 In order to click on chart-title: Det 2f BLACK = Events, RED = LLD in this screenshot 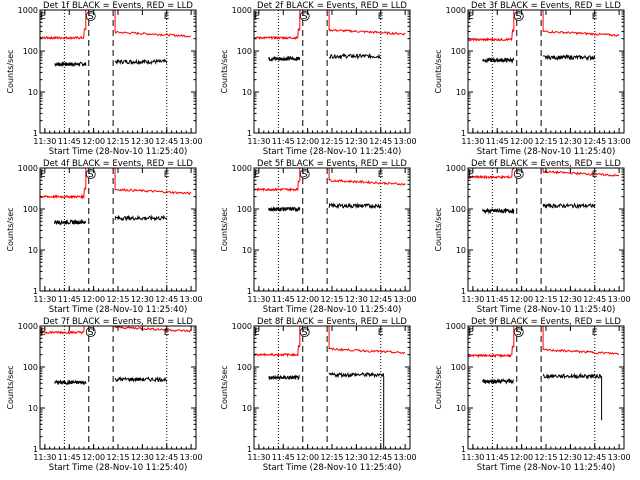, I will do `click(332, 6)`.